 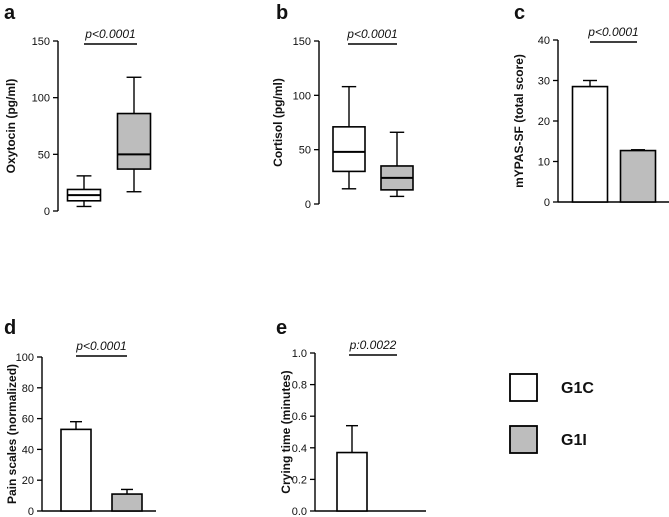 I want to click on y-tick-label: 30, so click(x=544, y=82).